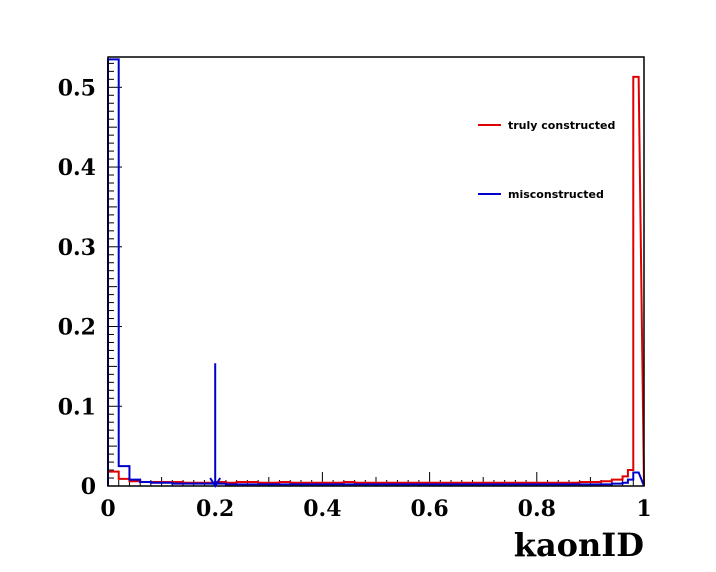 This screenshot has width=716, height=572. Describe the element at coordinates (643, 509) in the screenshot. I see `x-tick-label: 1` at that location.